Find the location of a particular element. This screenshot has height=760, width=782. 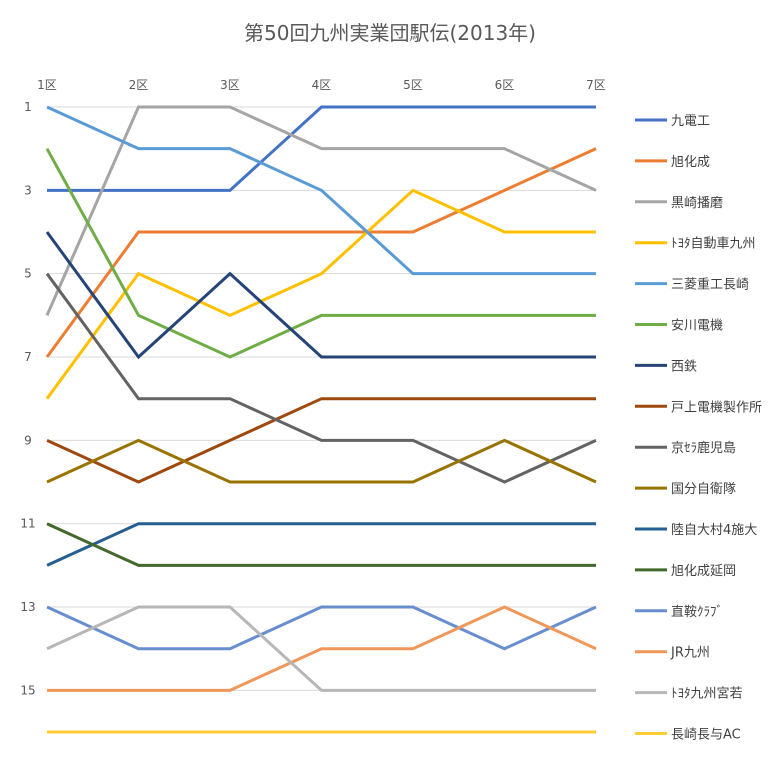

x-tick-label: 6区 is located at coordinates (505, 85).